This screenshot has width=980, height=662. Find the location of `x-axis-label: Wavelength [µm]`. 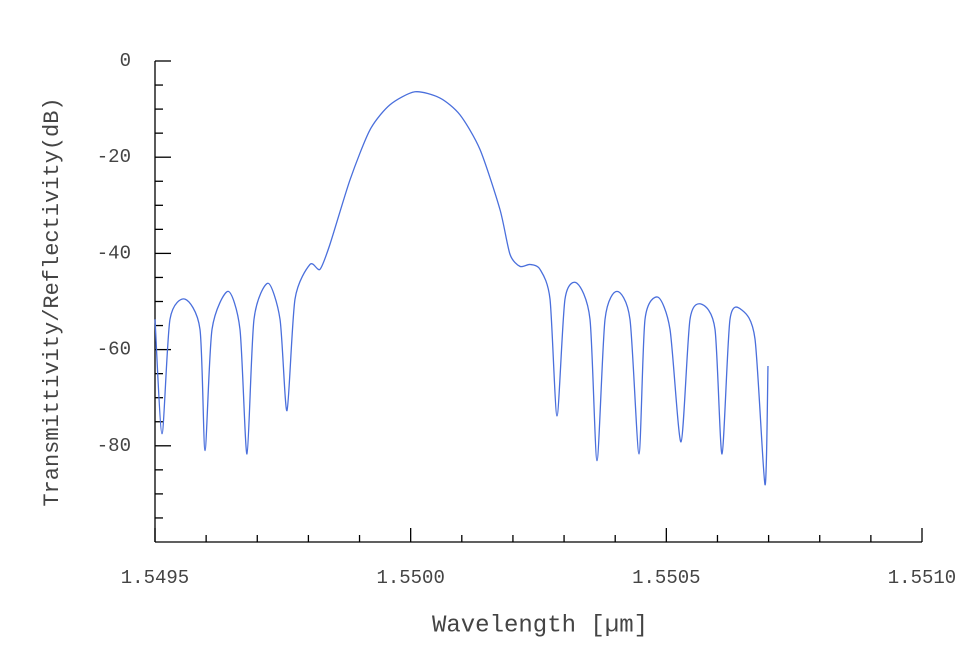

x-axis-label: Wavelength [µm] is located at coordinates (540, 625).